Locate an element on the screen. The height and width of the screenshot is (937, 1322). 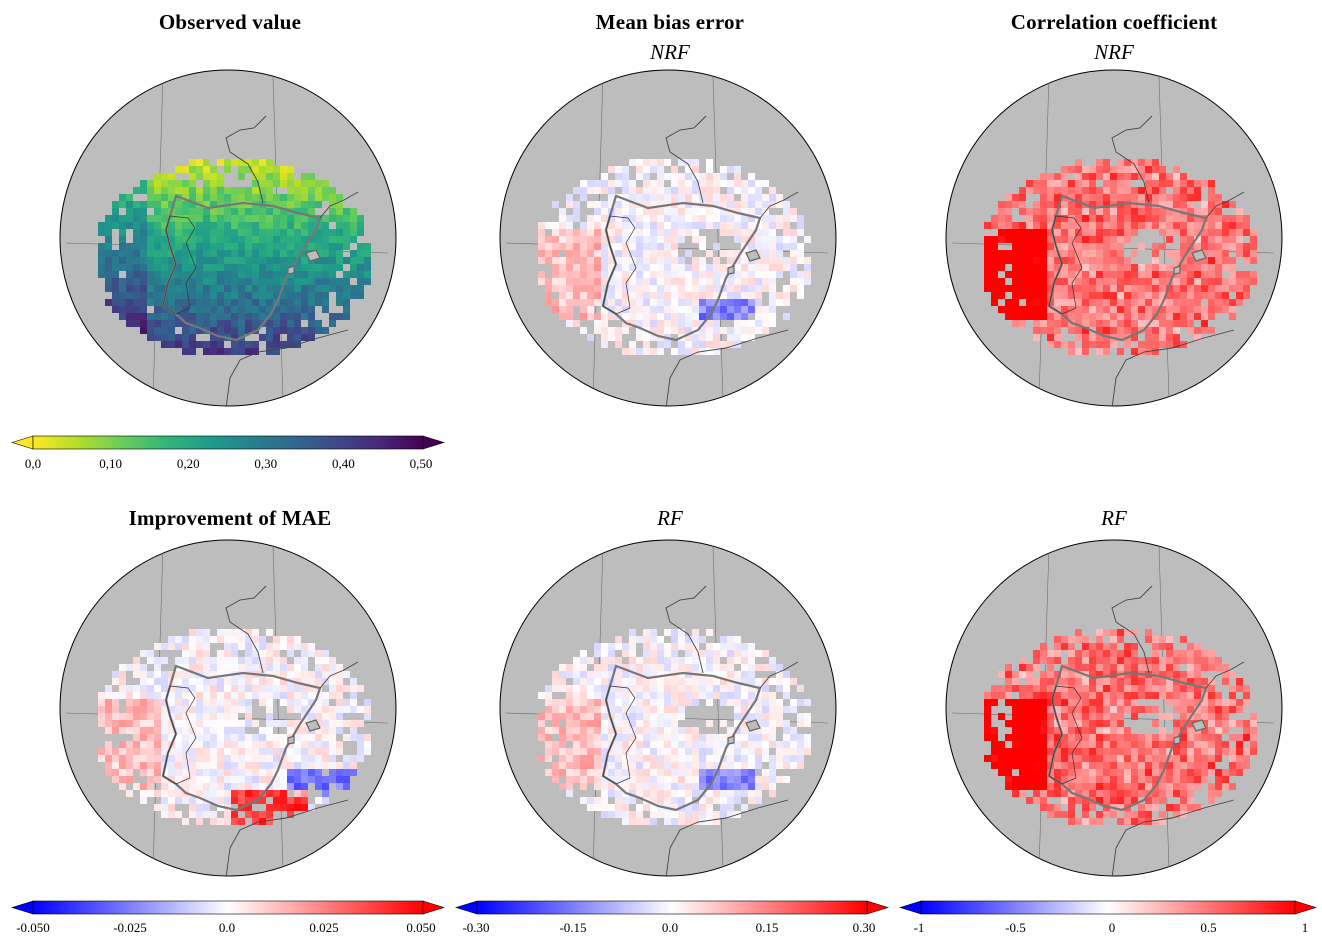
cb-obs-tick-5: 0,50 is located at coordinates (421, 463).